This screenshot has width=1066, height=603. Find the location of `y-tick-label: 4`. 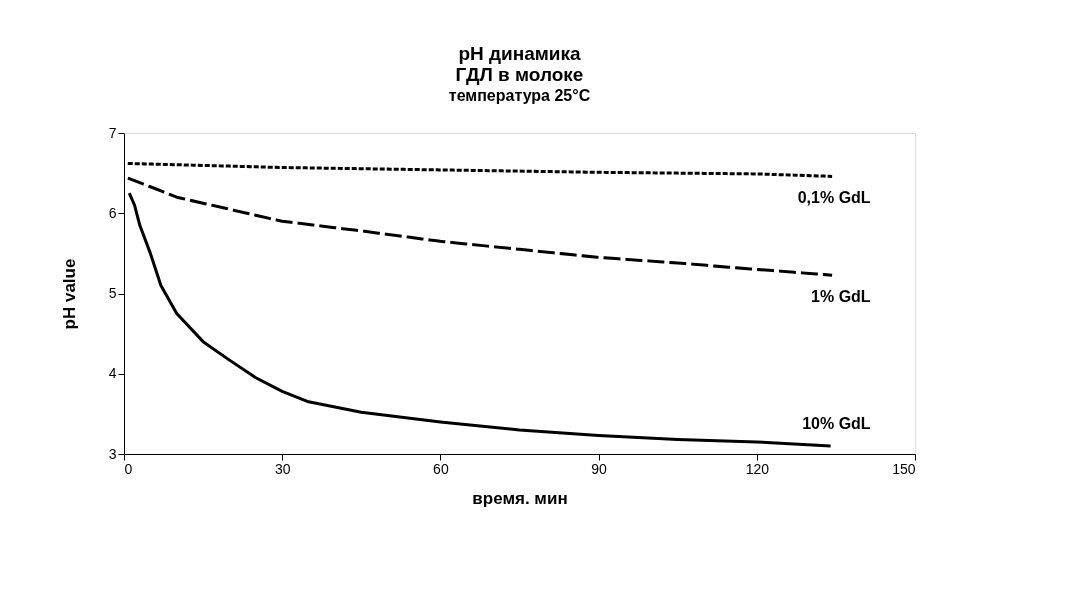

y-tick-label: 4 is located at coordinates (112, 373).